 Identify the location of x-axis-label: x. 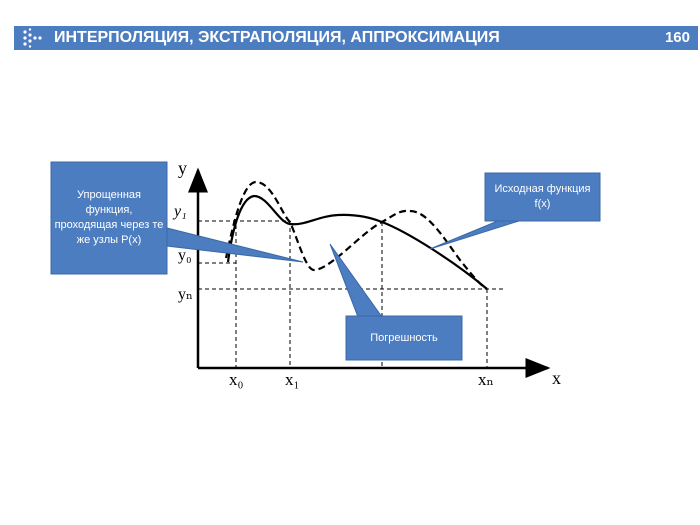
(556, 378).